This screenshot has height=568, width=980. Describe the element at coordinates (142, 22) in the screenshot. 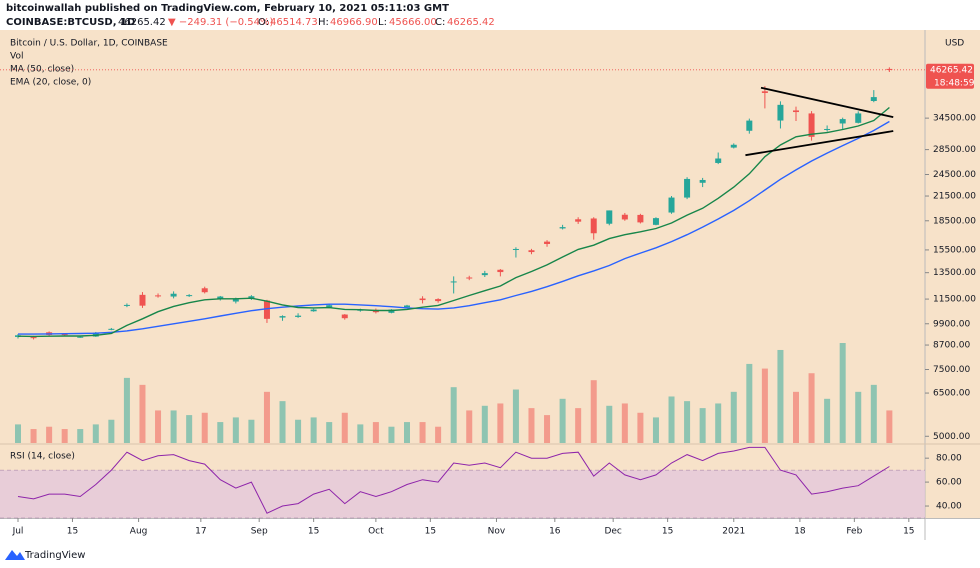

I see `last-price: 46265.42` at that location.